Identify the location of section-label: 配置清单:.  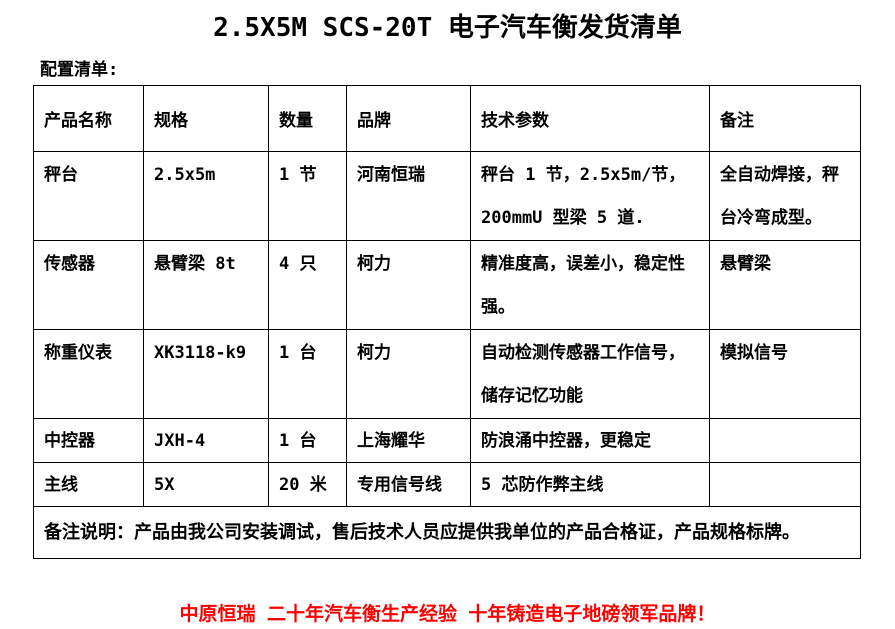
(79, 70).